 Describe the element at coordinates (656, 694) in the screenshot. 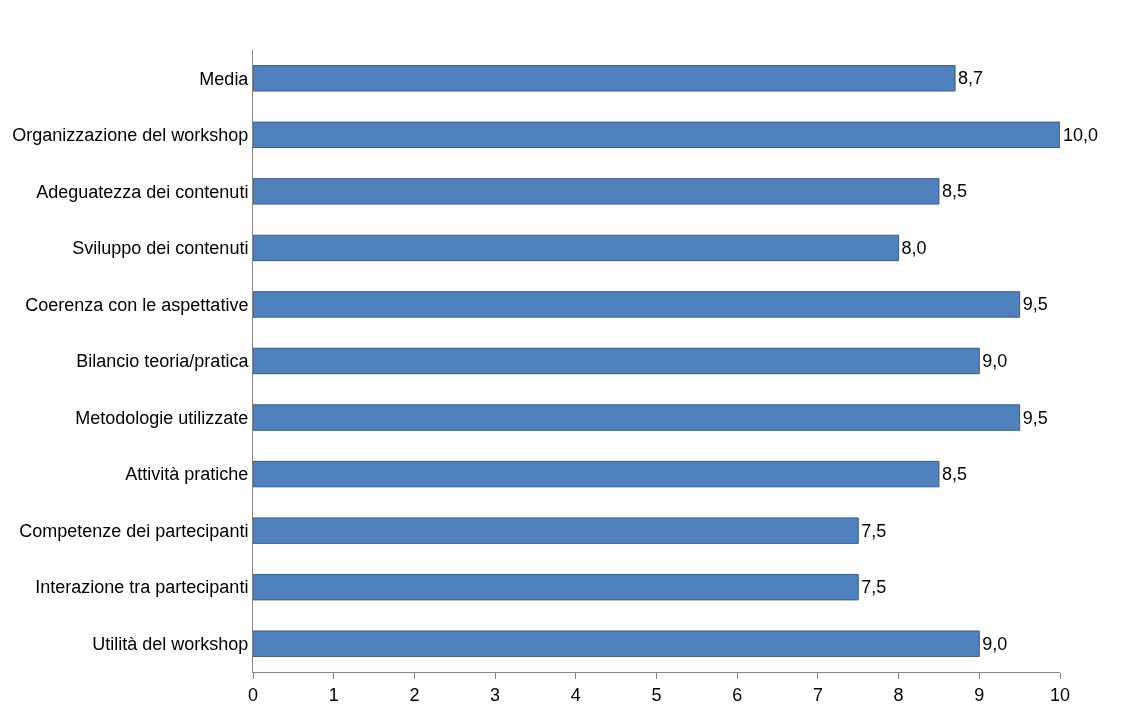

I see `x-tick-label: 5` at that location.